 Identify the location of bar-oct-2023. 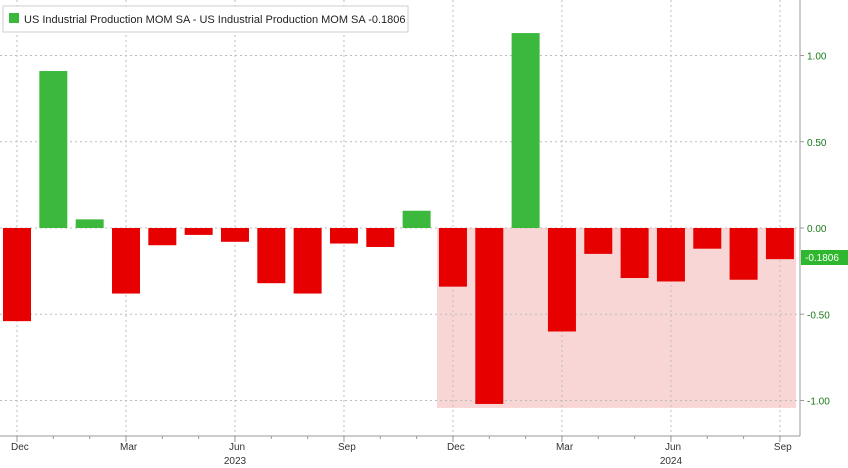
(380, 237).